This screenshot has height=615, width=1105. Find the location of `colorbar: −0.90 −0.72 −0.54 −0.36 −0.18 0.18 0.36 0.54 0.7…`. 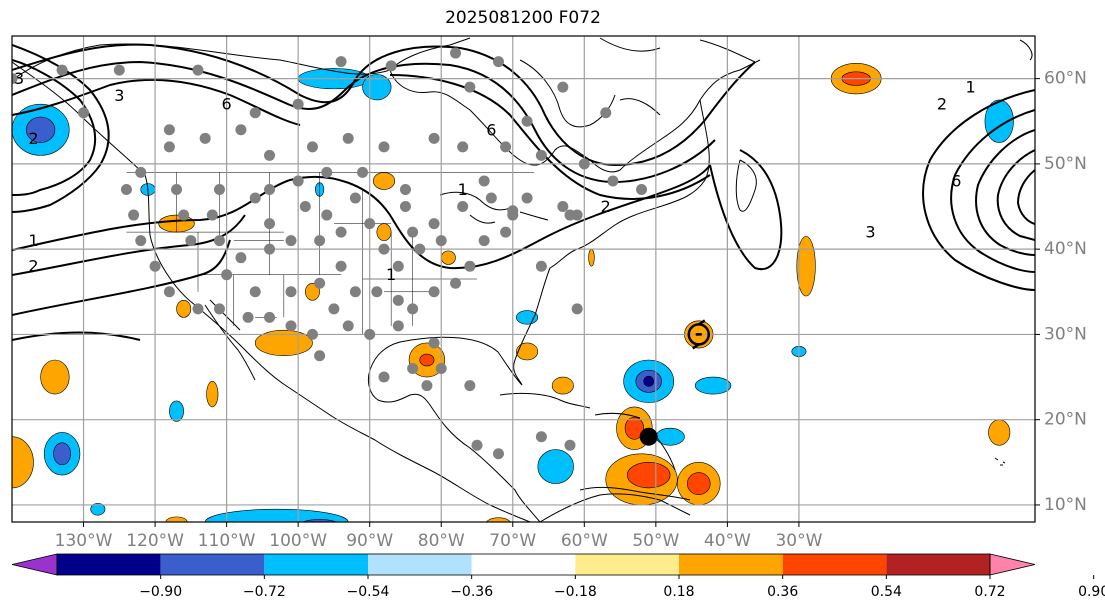

colorbar: −0.90 −0.72 −0.54 −0.36 −0.18 0.18 0.36 0.54 0.7… is located at coordinates (558, 576).